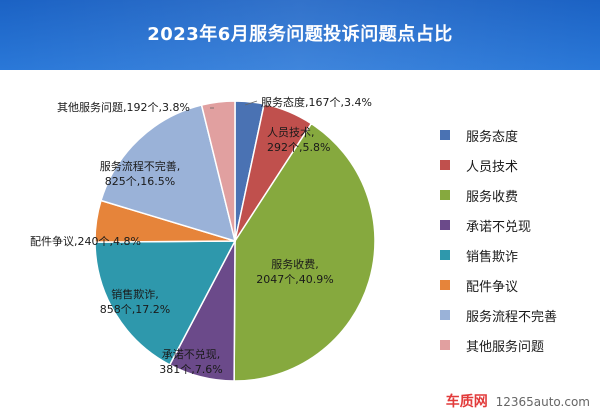  Describe the element at coordinates (542, 402) in the screenshot. I see `watermark-site: 12365auto.com` at that location.